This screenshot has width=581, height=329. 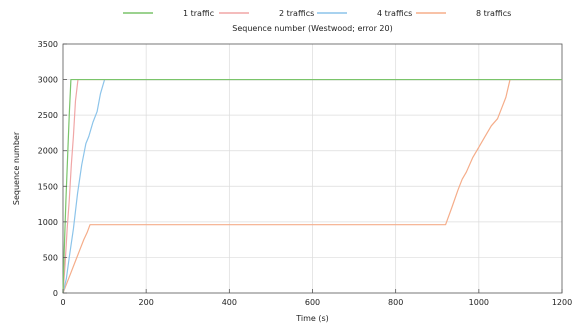 What do you see at coordinates (50, 257) in the screenshot?
I see `y-tick-label: 500` at bounding box center [50, 257].